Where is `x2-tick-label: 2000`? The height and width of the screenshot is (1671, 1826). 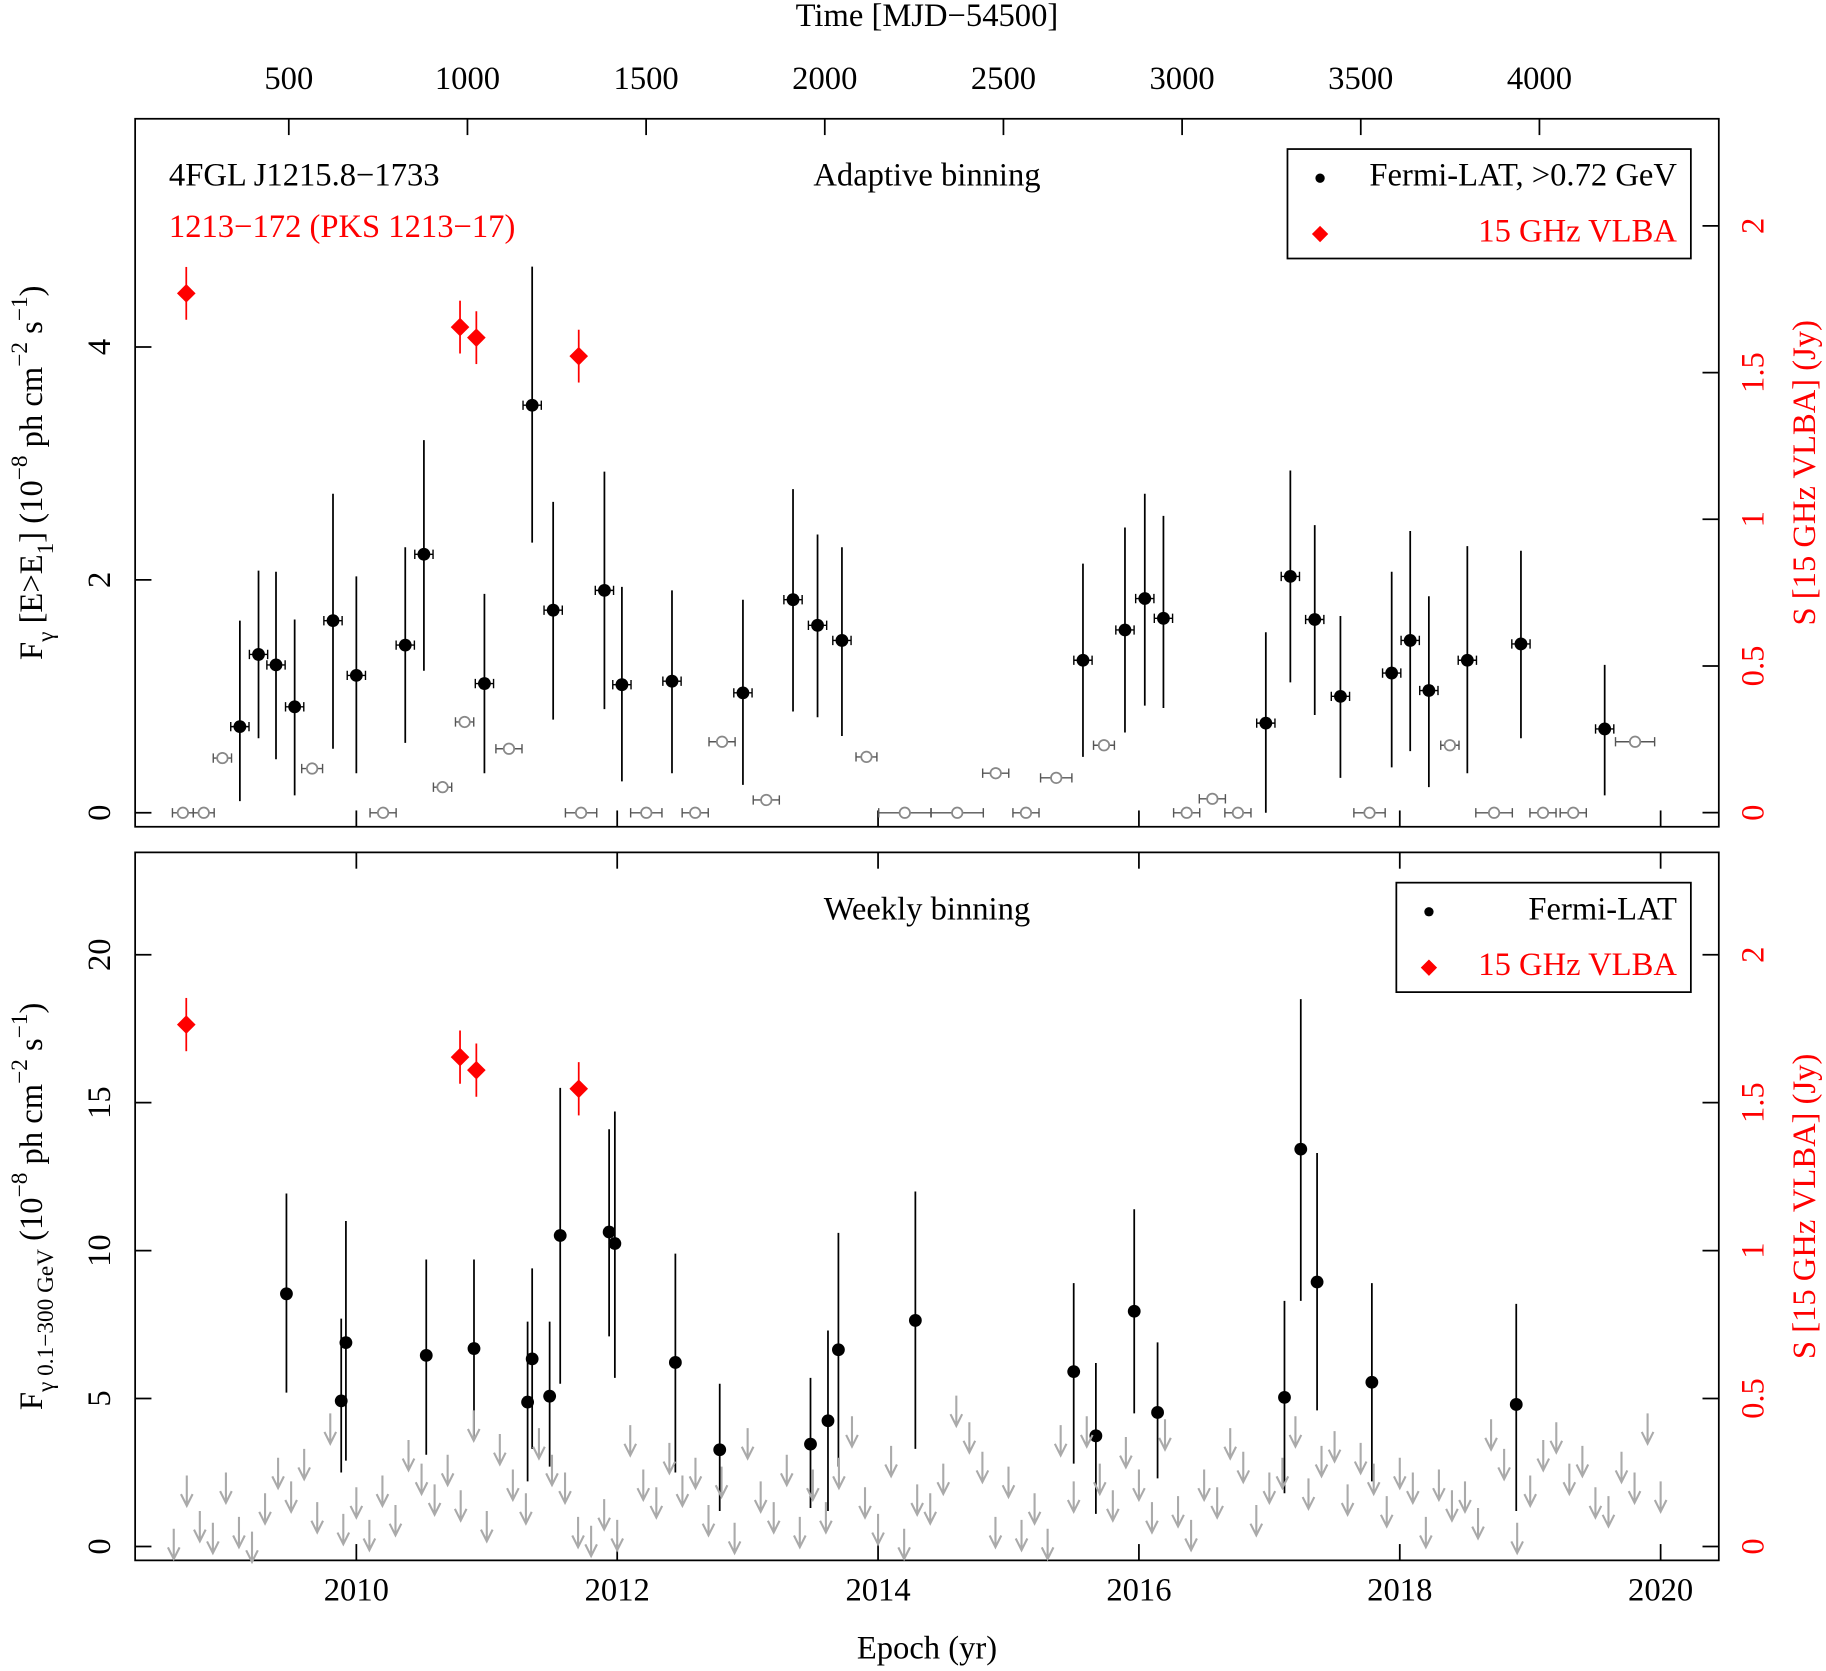
x2-tick-label: 2000 is located at coordinates (824, 79).